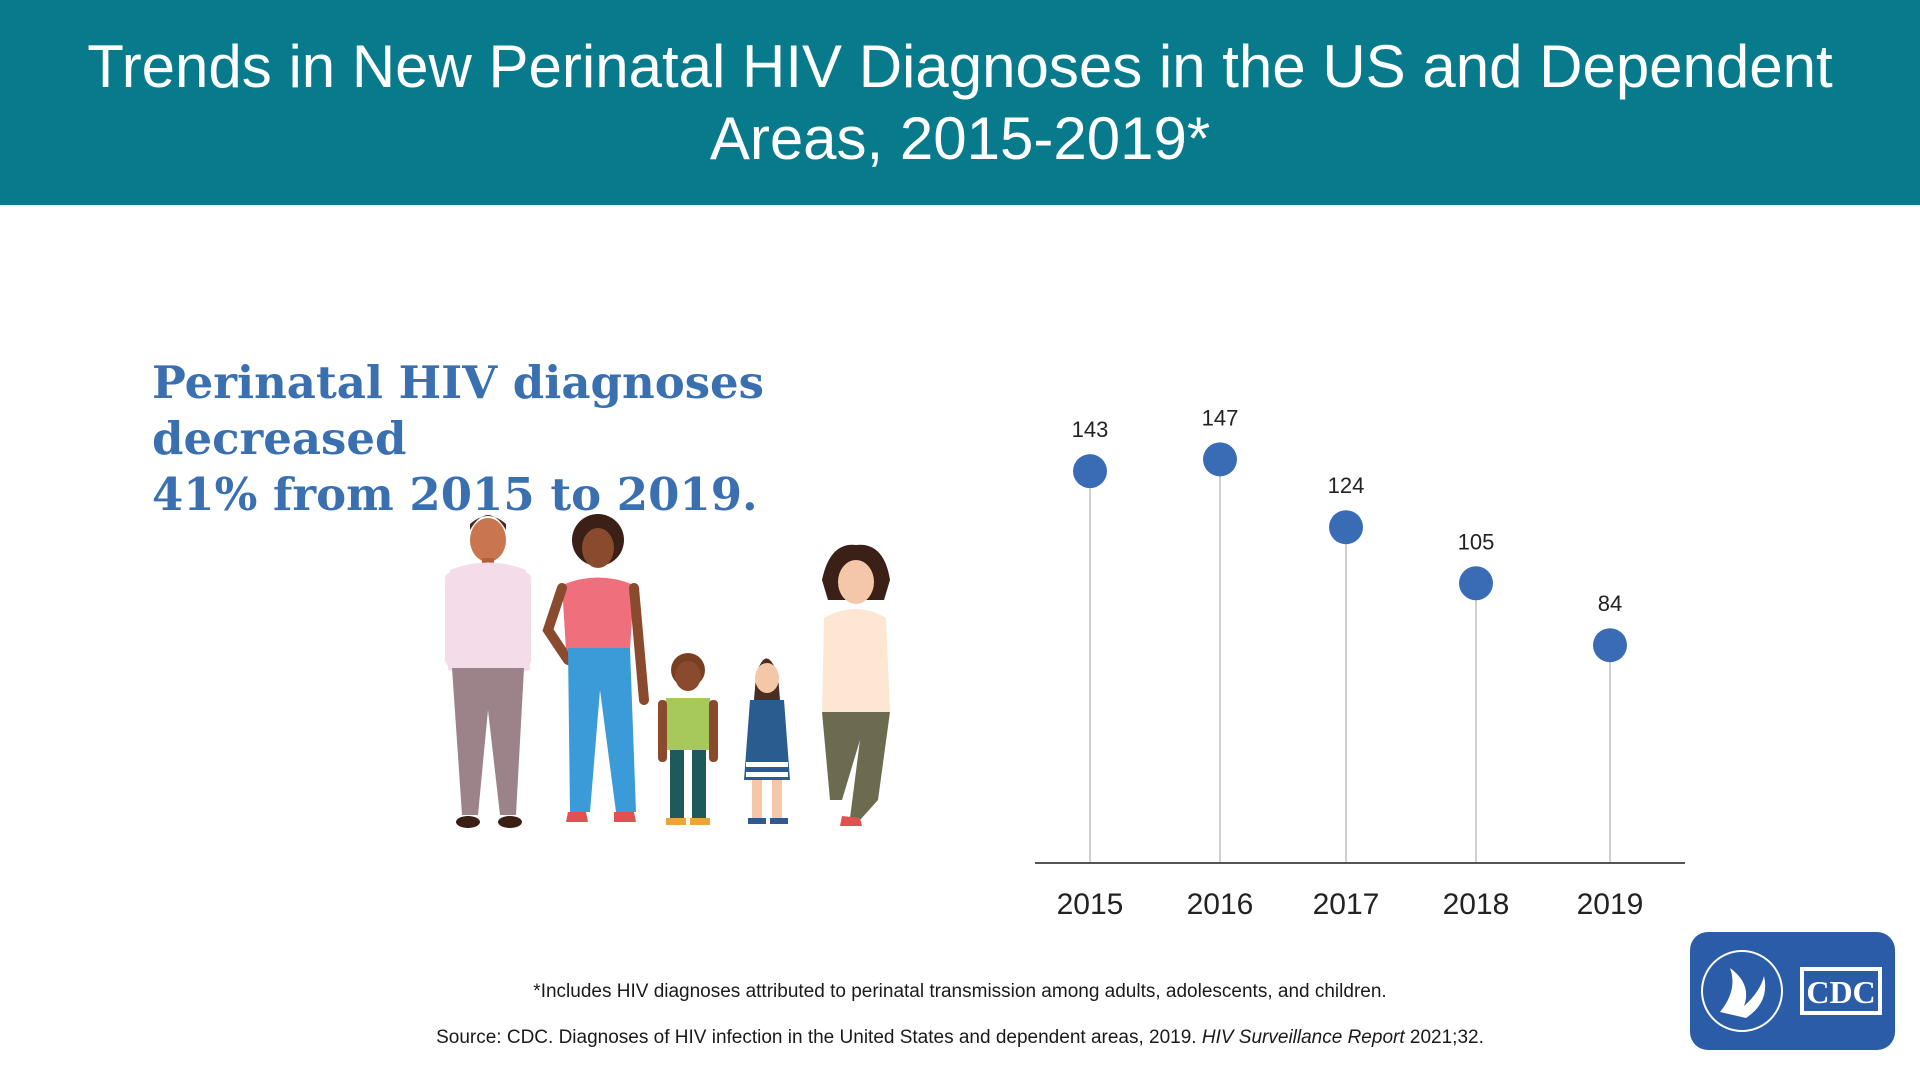 This screenshot has height=1080, width=1920. I want to click on stems-layer, so click(1350, 661).